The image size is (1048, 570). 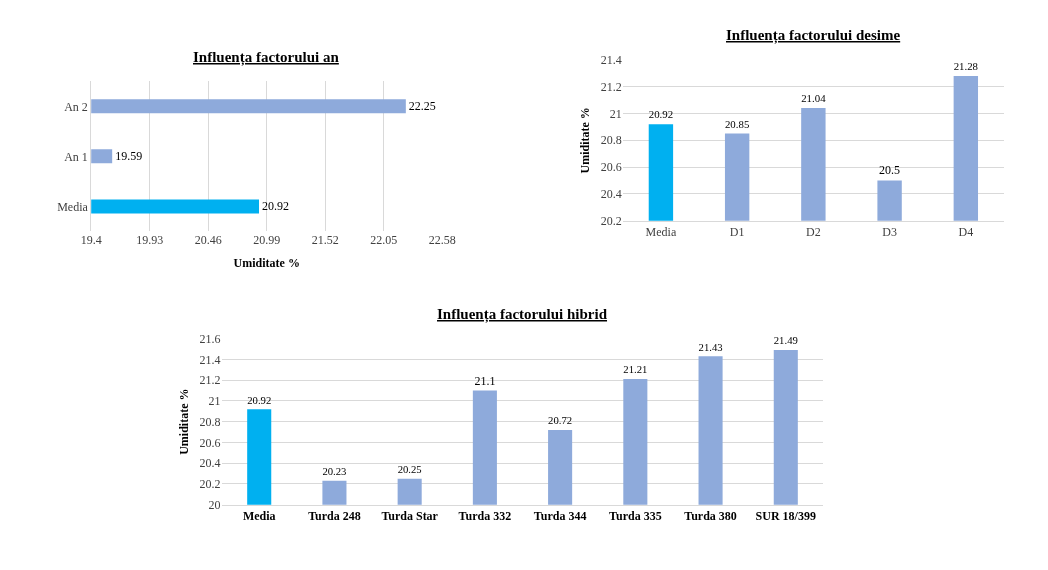 I want to click on x-tick-label: Turda 335, so click(x=635, y=516).